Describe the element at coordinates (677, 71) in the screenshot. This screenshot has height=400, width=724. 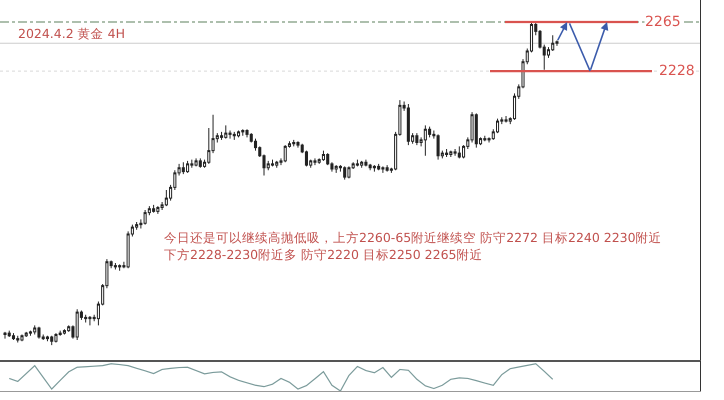
I see `annotation: 2228` at that location.